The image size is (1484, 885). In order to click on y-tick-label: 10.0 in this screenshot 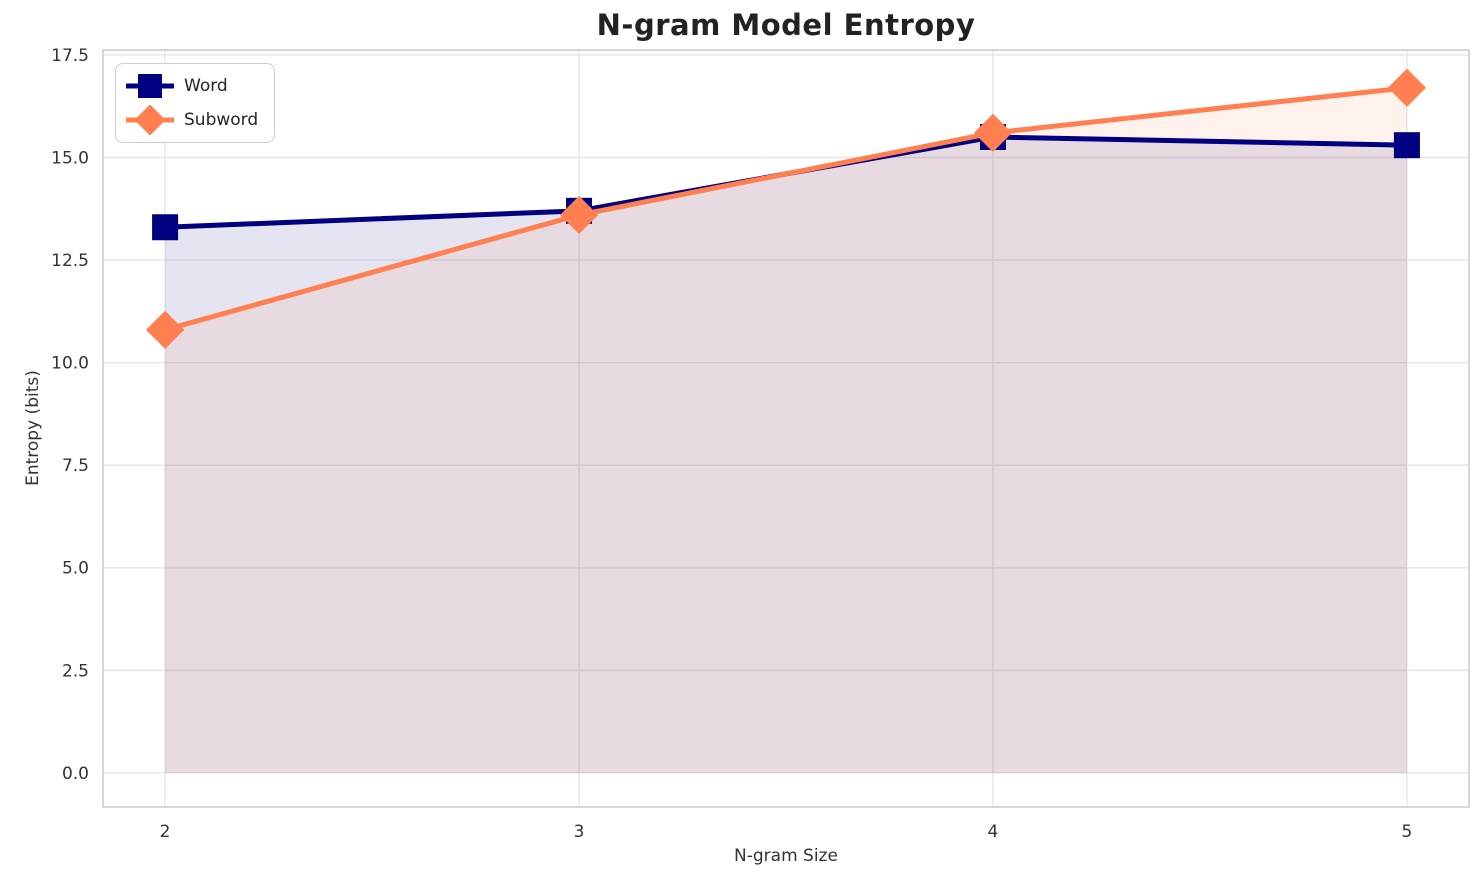, I will do `click(70, 364)`.